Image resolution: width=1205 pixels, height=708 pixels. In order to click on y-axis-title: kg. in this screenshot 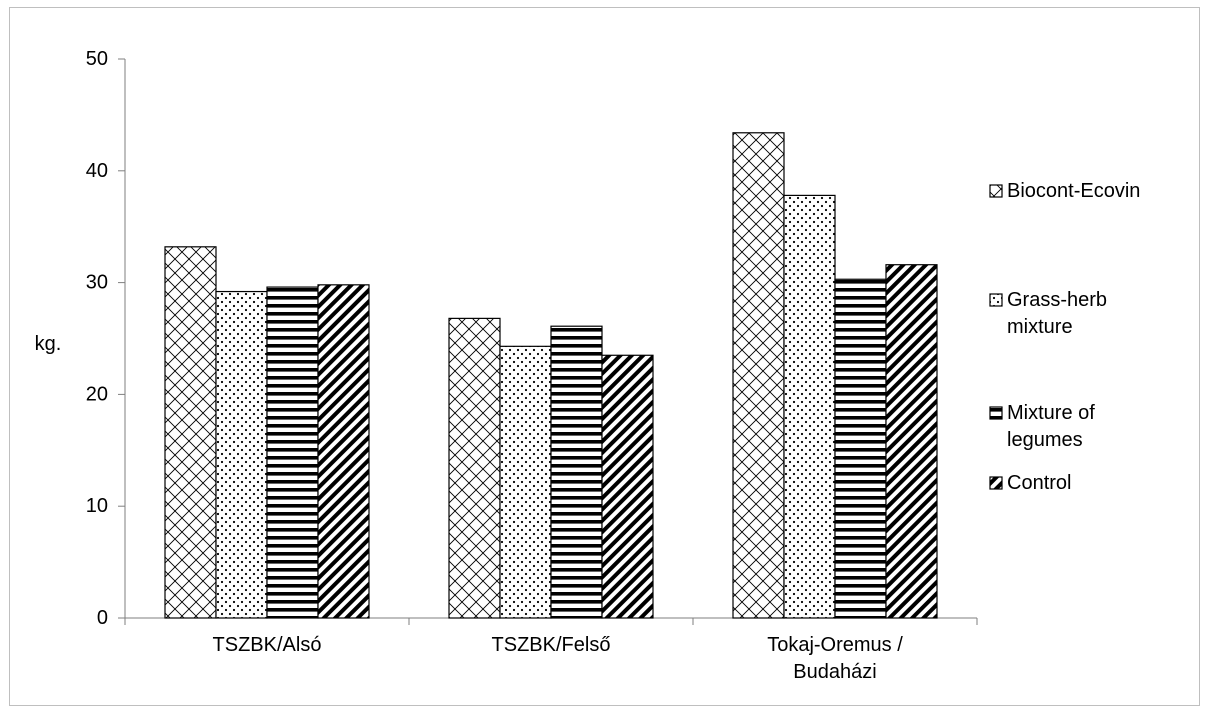, I will do `click(48, 344)`.